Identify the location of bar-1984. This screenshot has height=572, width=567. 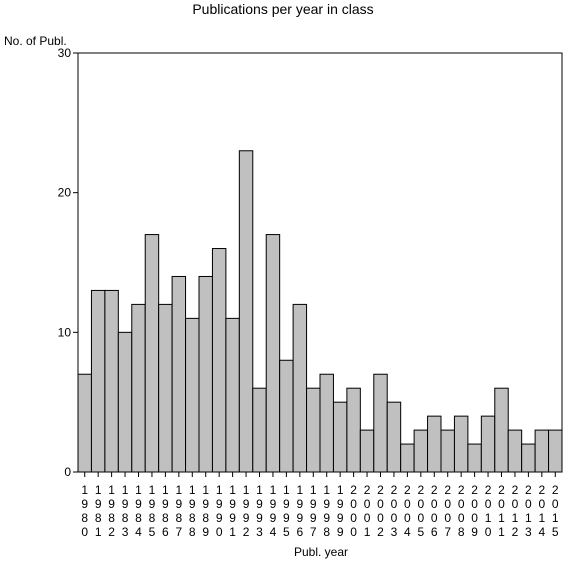
(138, 388).